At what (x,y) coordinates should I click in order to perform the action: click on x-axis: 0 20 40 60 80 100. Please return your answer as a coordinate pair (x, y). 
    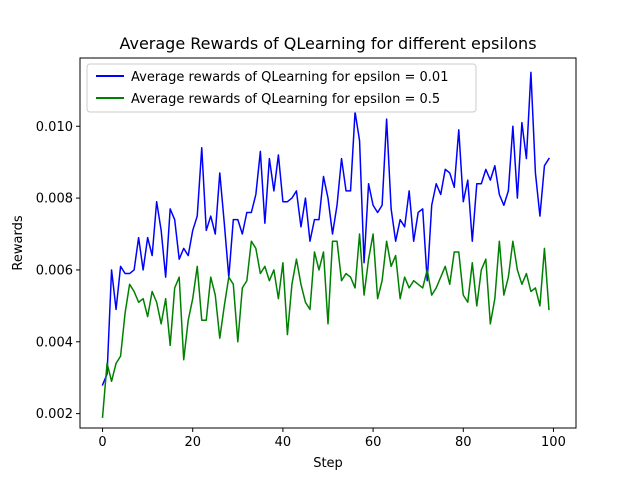
    Looking at the image, I should click on (332, 439).